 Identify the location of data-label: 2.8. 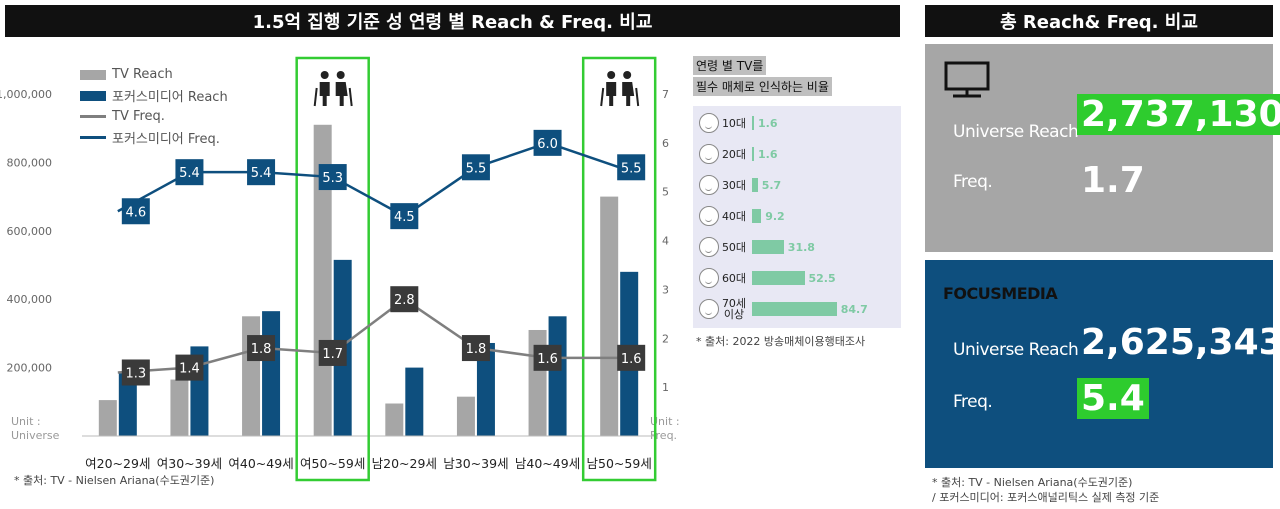
(404, 300).